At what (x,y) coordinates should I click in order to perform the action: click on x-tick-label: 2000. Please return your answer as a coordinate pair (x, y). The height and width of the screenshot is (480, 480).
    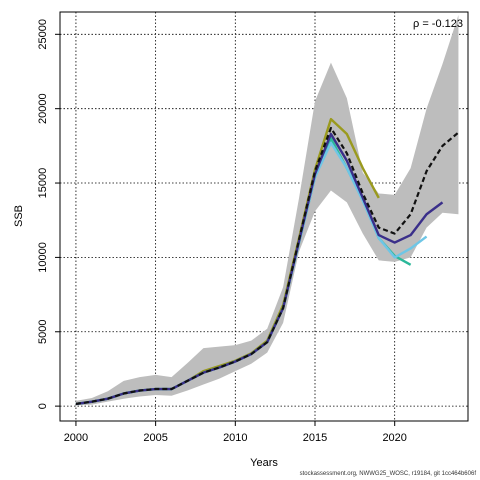
    Looking at the image, I should click on (76, 438).